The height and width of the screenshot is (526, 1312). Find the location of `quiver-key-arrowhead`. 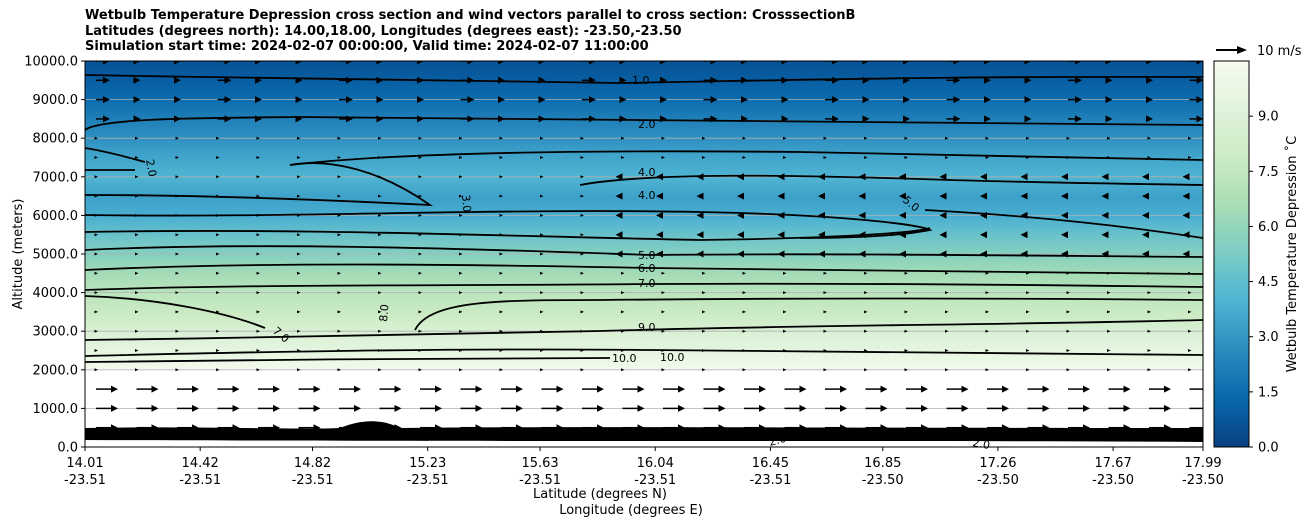

quiver-key-arrowhead is located at coordinates (1242, 50).